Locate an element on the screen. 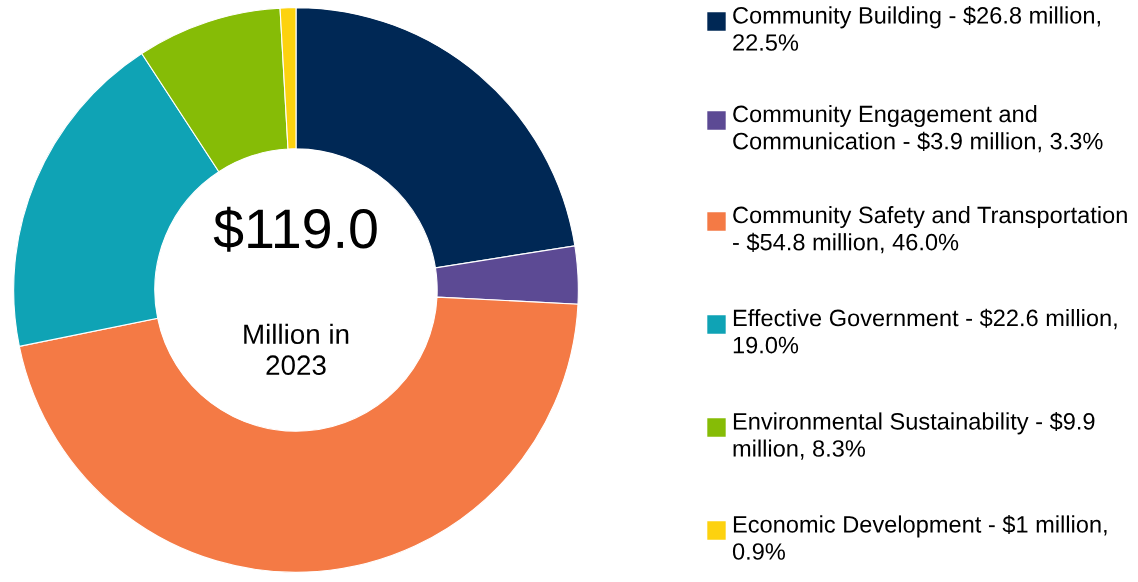  legend-label: Environmental Sustainability - $9.9 million, 8.3% is located at coordinates (914, 436).